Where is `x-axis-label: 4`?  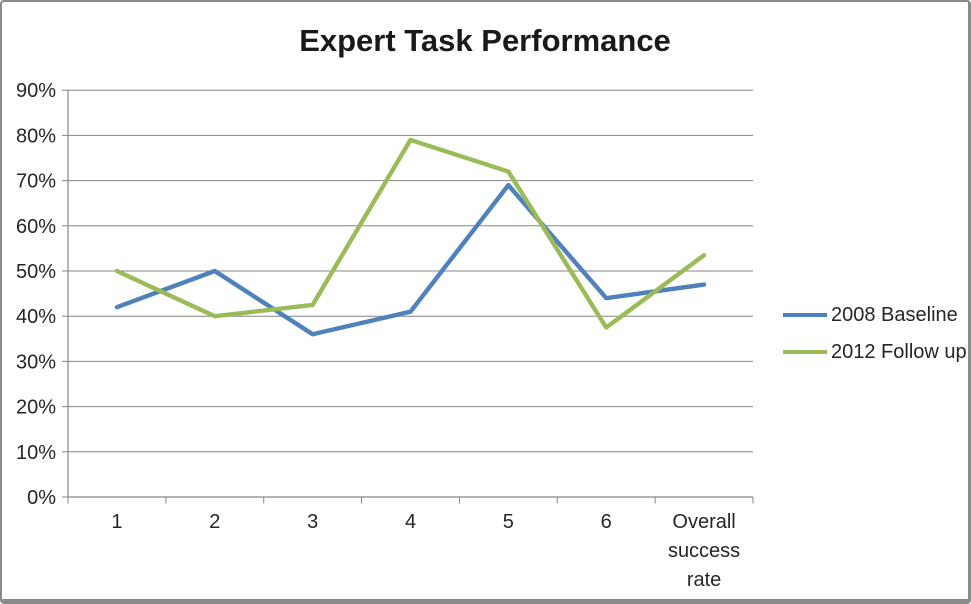 x-axis-label: 4 is located at coordinates (410, 522).